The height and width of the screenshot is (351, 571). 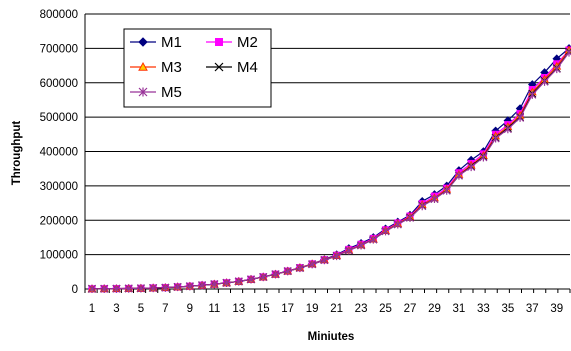 I want to click on x-tick-label: 5, so click(x=141, y=309).